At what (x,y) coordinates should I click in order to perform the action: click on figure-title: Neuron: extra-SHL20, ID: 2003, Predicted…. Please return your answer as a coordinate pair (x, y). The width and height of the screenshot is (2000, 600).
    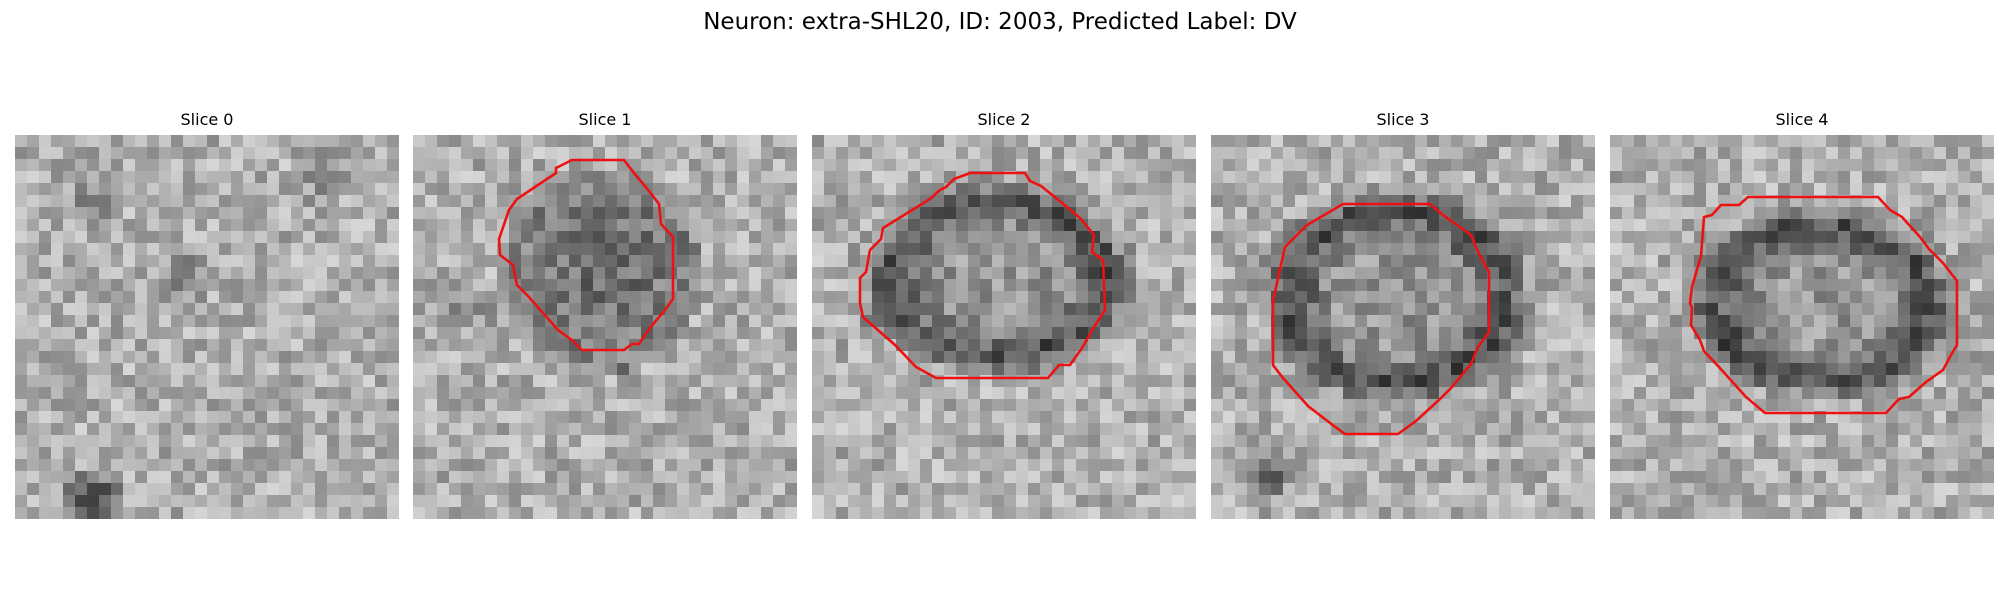
    Looking at the image, I should click on (1000, 22).